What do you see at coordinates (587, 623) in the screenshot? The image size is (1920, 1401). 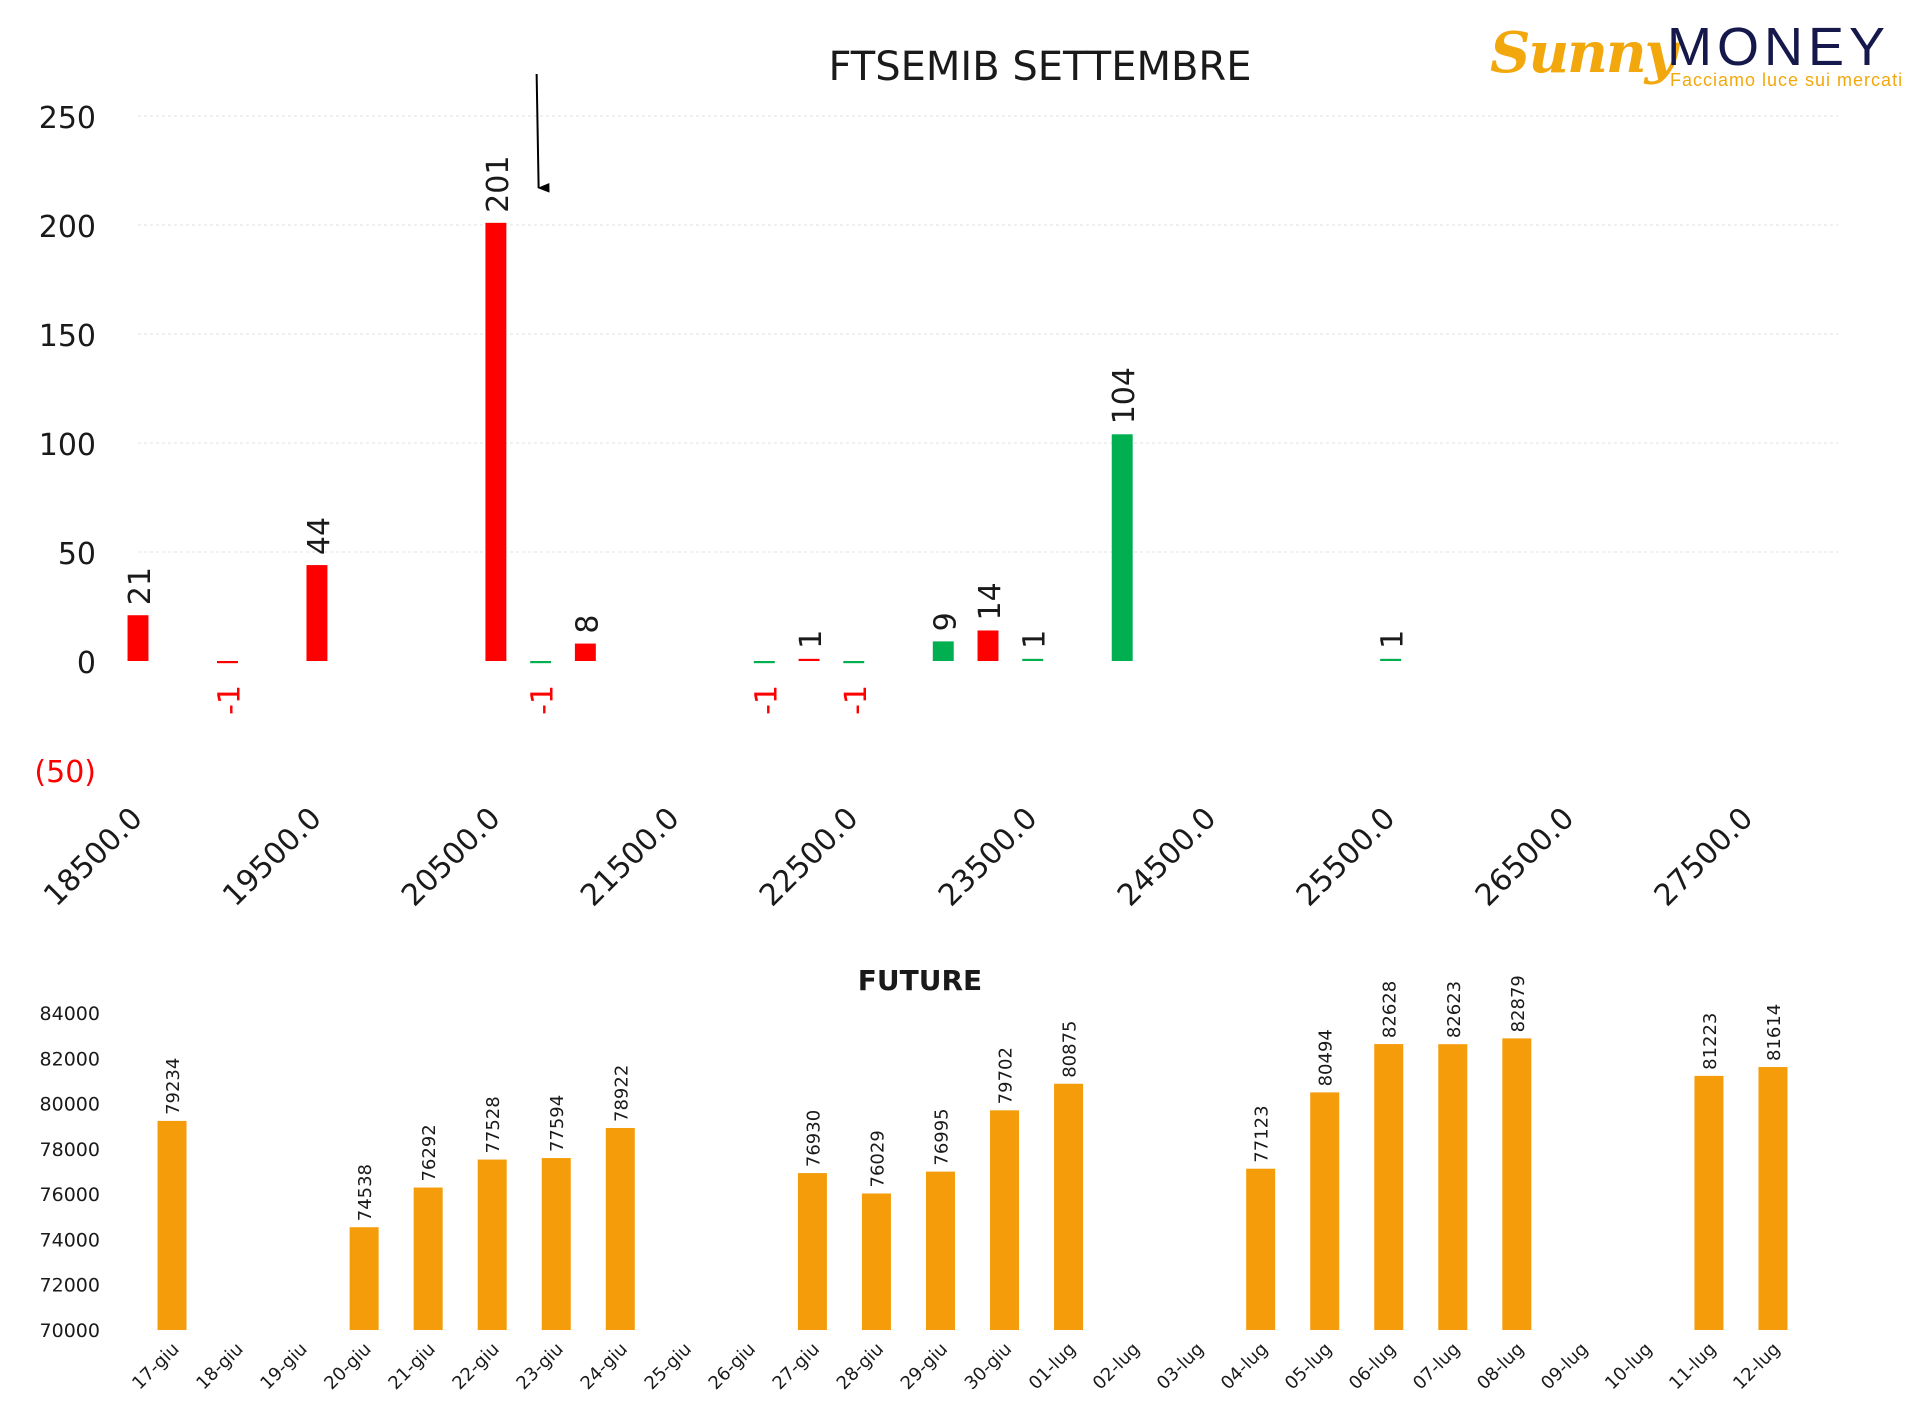 I see `bar-data-label: 8` at bounding box center [587, 623].